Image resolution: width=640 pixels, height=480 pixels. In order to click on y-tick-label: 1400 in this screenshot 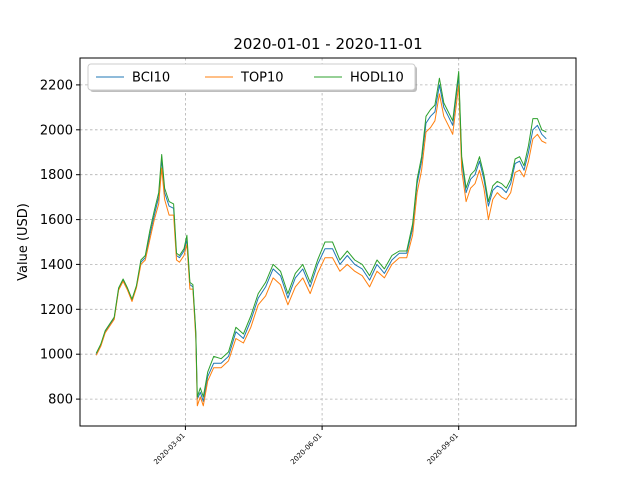, I will do `click(56, 265)`.